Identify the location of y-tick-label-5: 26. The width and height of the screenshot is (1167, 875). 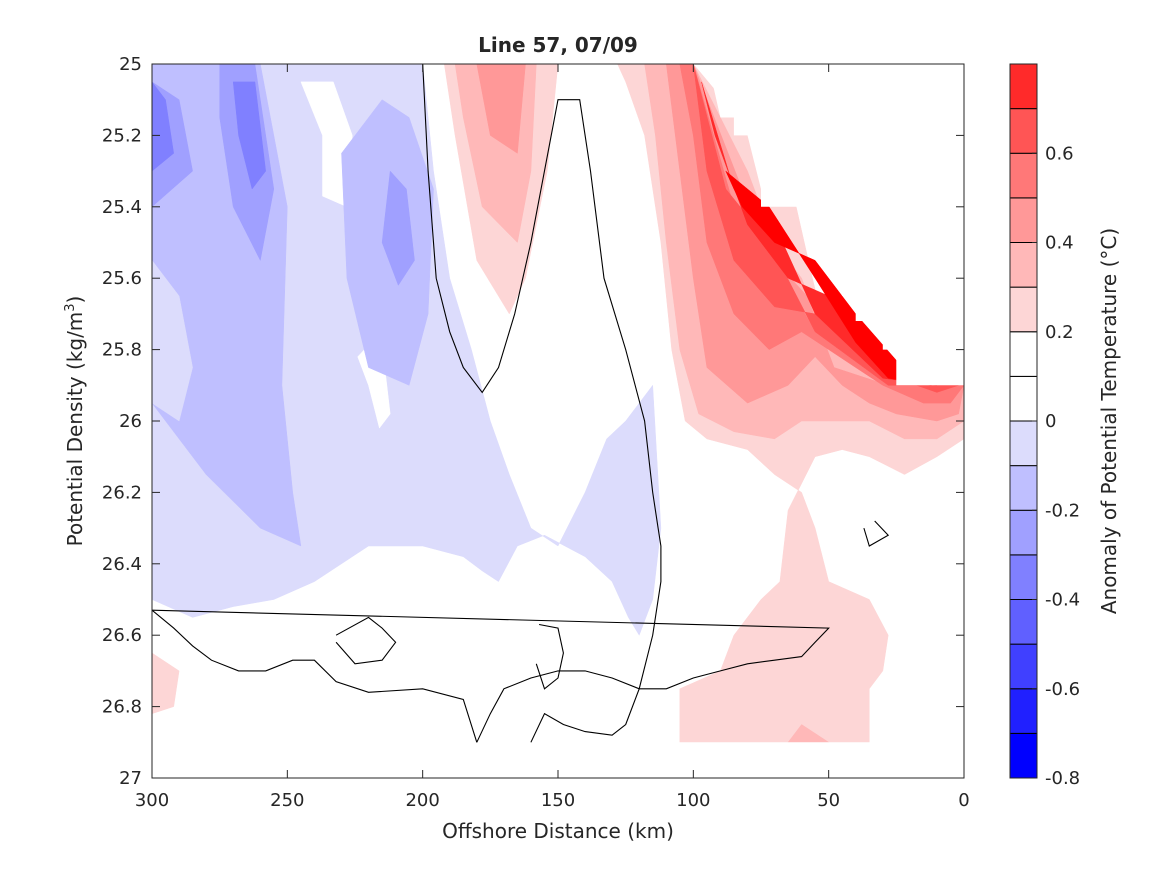
(130, 421).